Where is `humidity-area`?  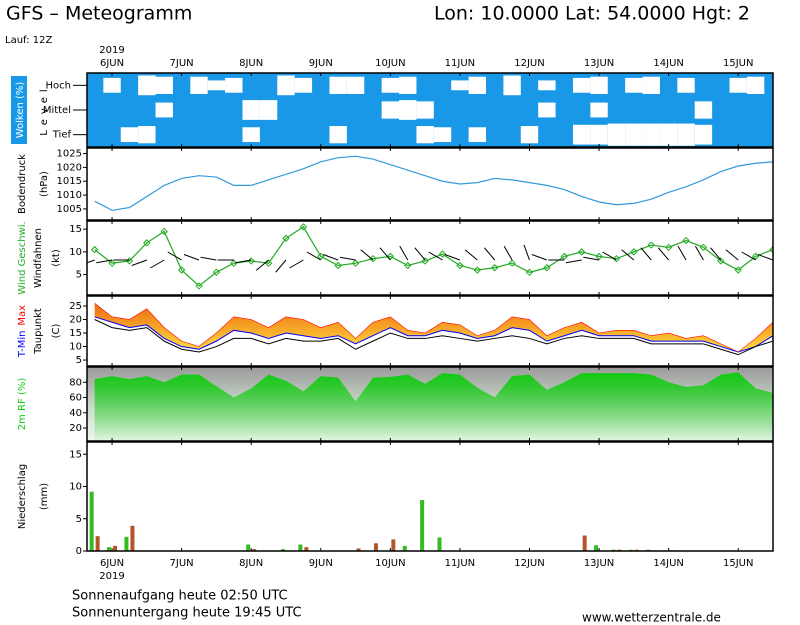
humidity-area is located at coordinates (433, 406).